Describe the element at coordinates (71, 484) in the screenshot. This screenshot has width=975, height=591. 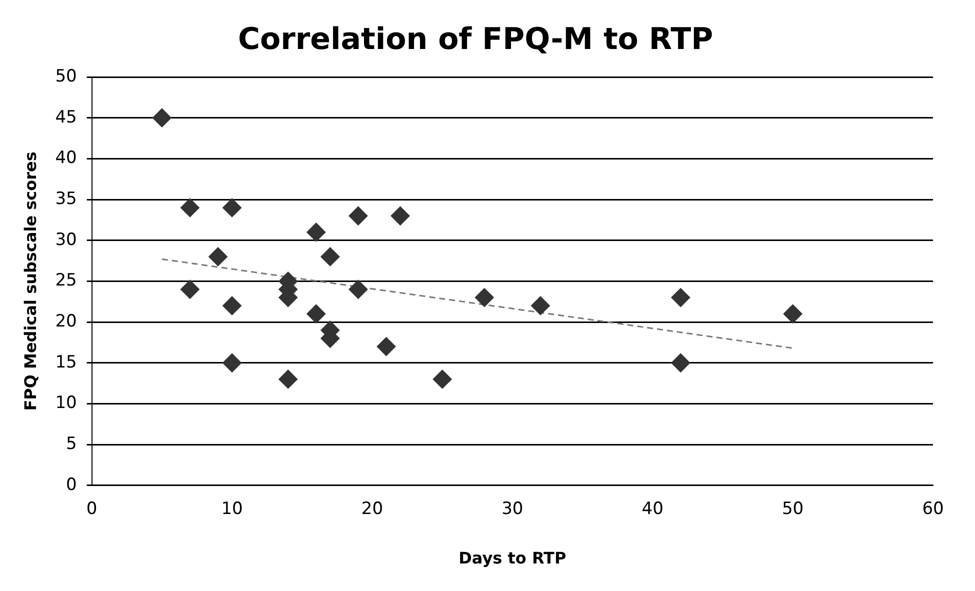
I see `y-tick-label: 0` at that location.